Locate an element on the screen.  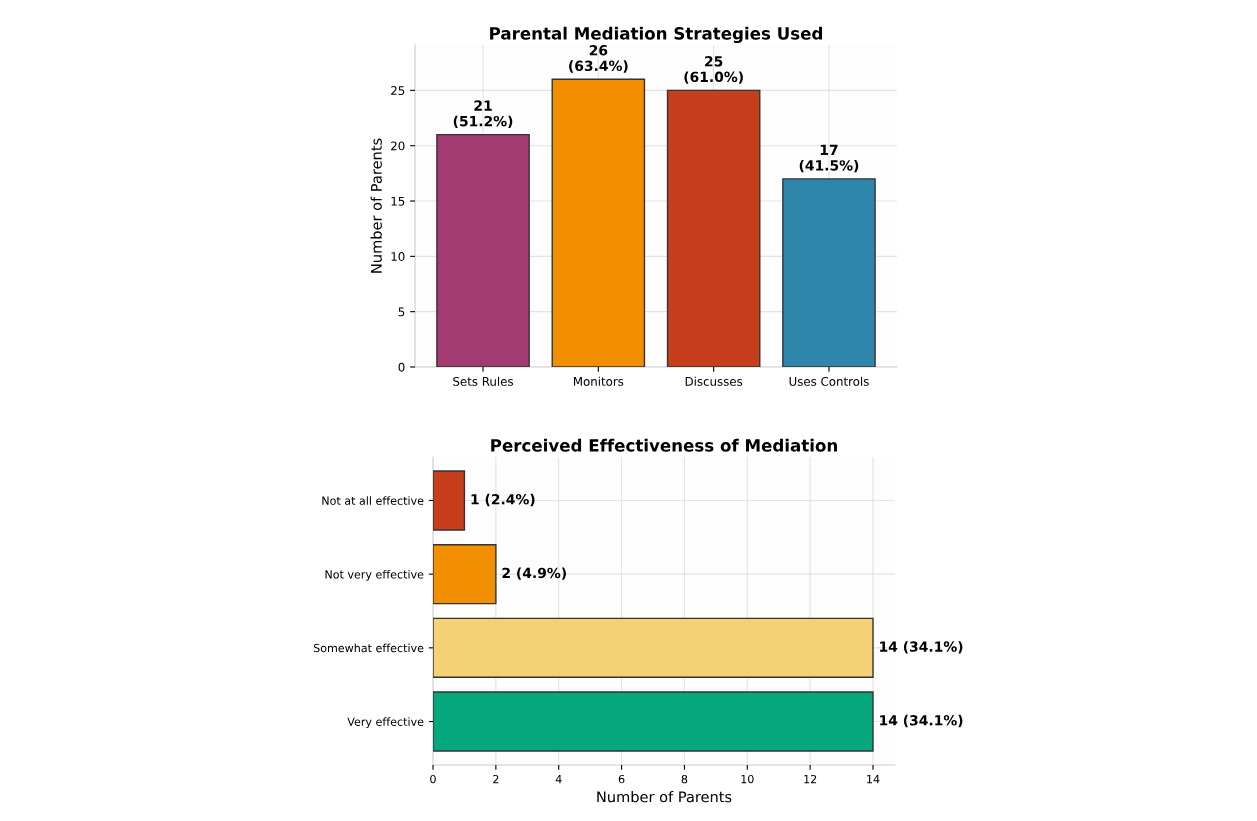
x-tick-label: 6 is located at coordinates (621, 779).